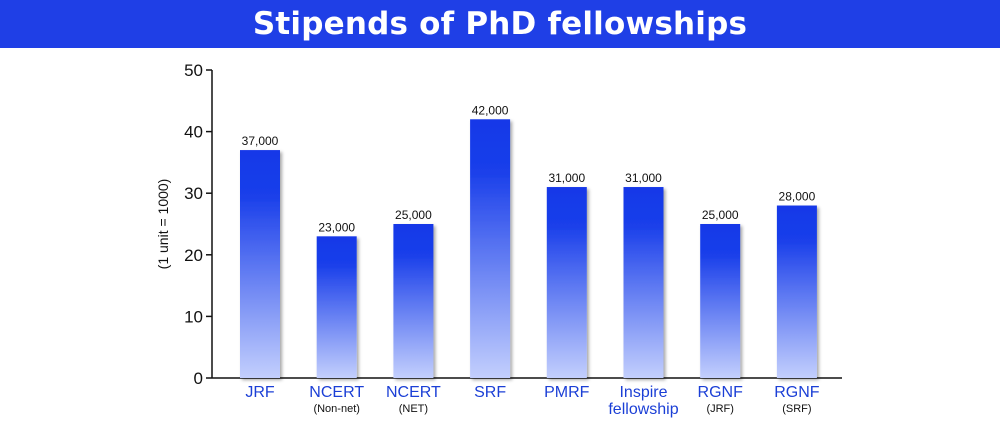 The width and height of the screenshot is (1000, 423). I want to click on y-tick-label-10: 10, so click(193, 316).